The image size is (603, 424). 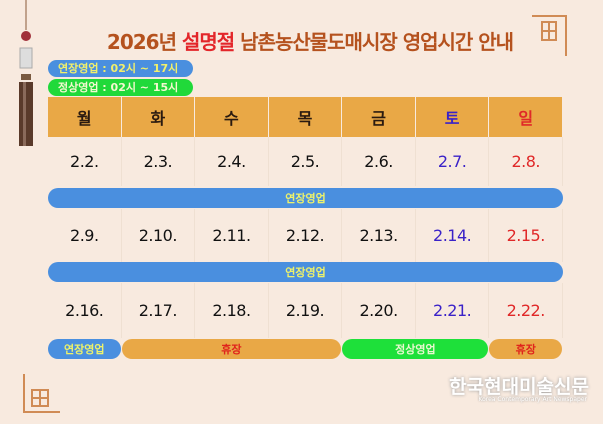 What do you see at coordinates (306, 161) in the screenshot?
I see `date-cell: 2.5.` at bounding box center [306, 161].